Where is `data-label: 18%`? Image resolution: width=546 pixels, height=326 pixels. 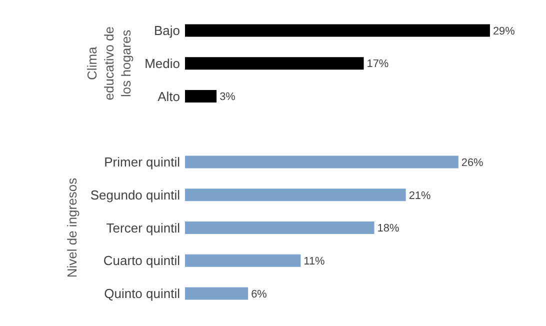
data-label: 18% is located at coordinates (388, 228).